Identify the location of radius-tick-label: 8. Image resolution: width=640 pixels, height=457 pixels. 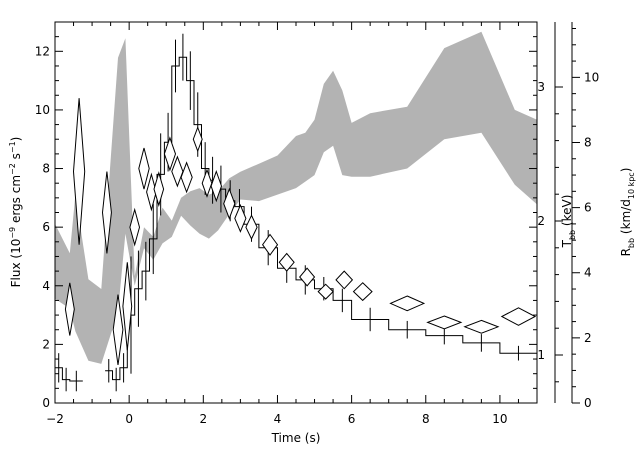
(588, 142).